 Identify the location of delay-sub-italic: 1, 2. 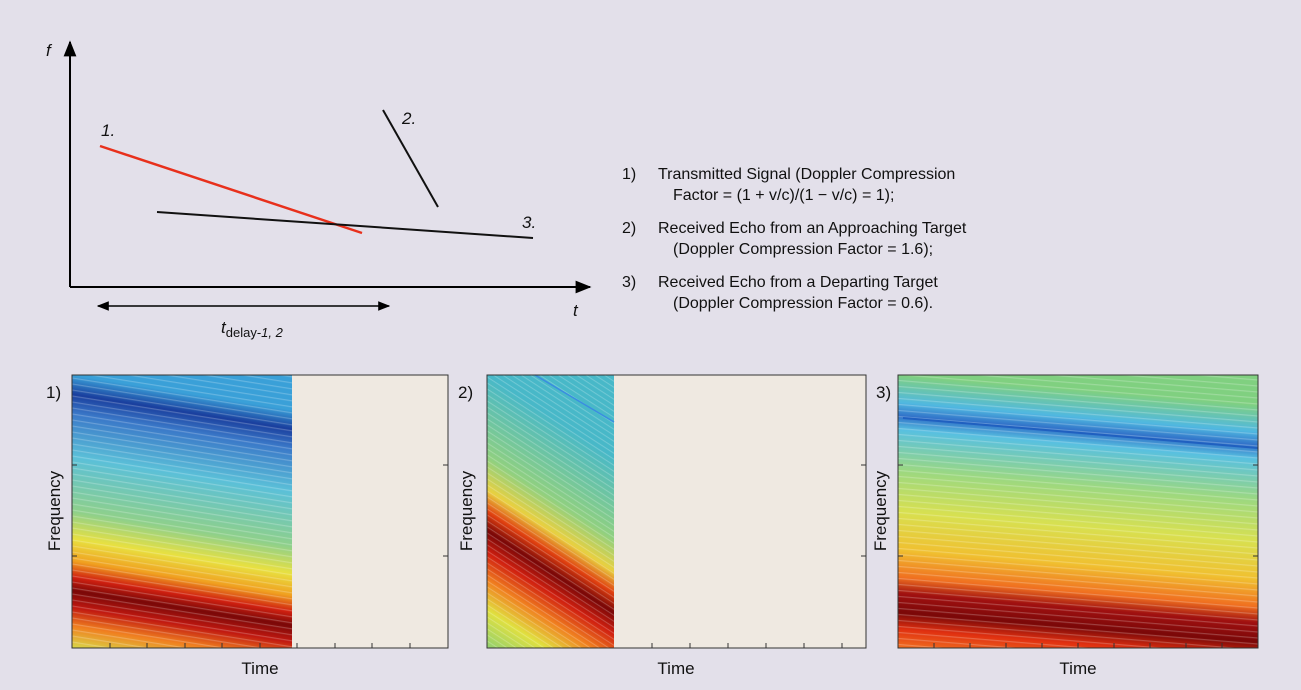
(272, 332).